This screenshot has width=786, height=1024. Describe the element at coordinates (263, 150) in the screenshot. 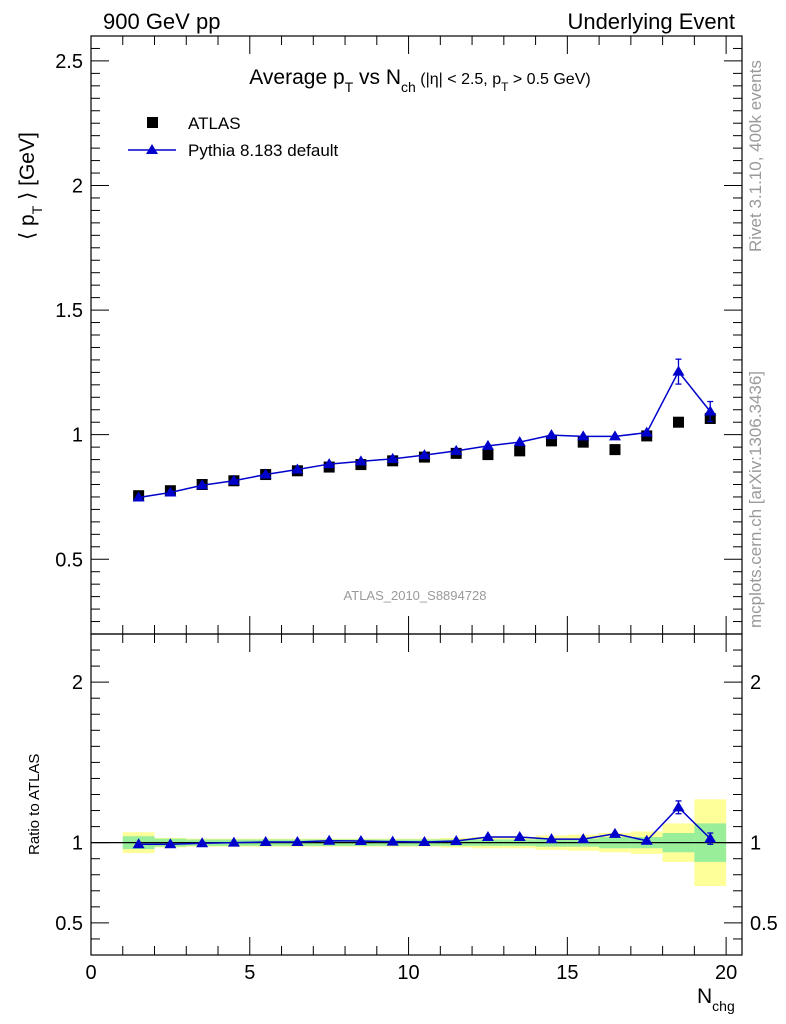

I see `legend-pythia-label: Pythia 8.183 default` at that location.